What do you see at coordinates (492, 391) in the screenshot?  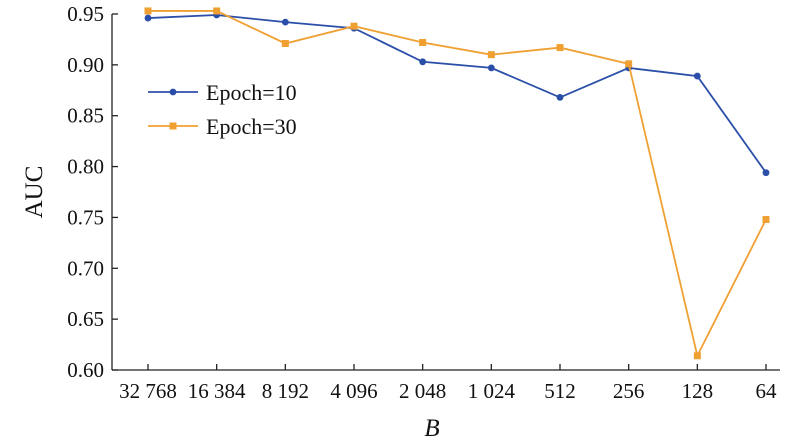 I see `x-tick-label: 1 024` at bounding box center [492, 391].